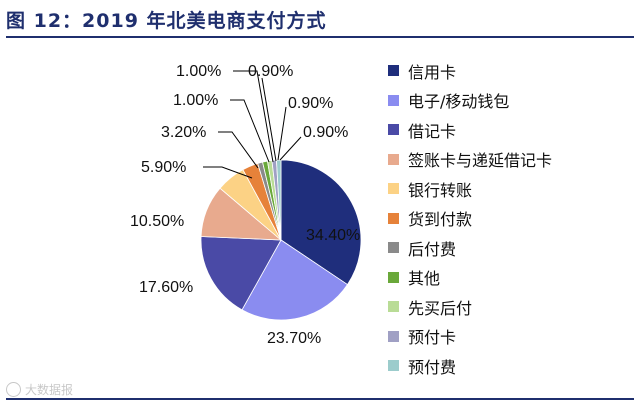 This screenshot has width=640, height=405. Describe the element at coordinates (432, 249) in the screenshot. I see `legend-label: 后付费` at that location.